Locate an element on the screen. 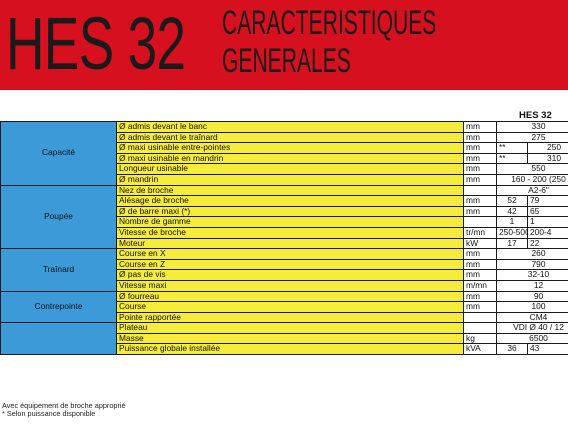 The image size is (568, 426). category-label: Capacité is located at coordinates (58, 152).